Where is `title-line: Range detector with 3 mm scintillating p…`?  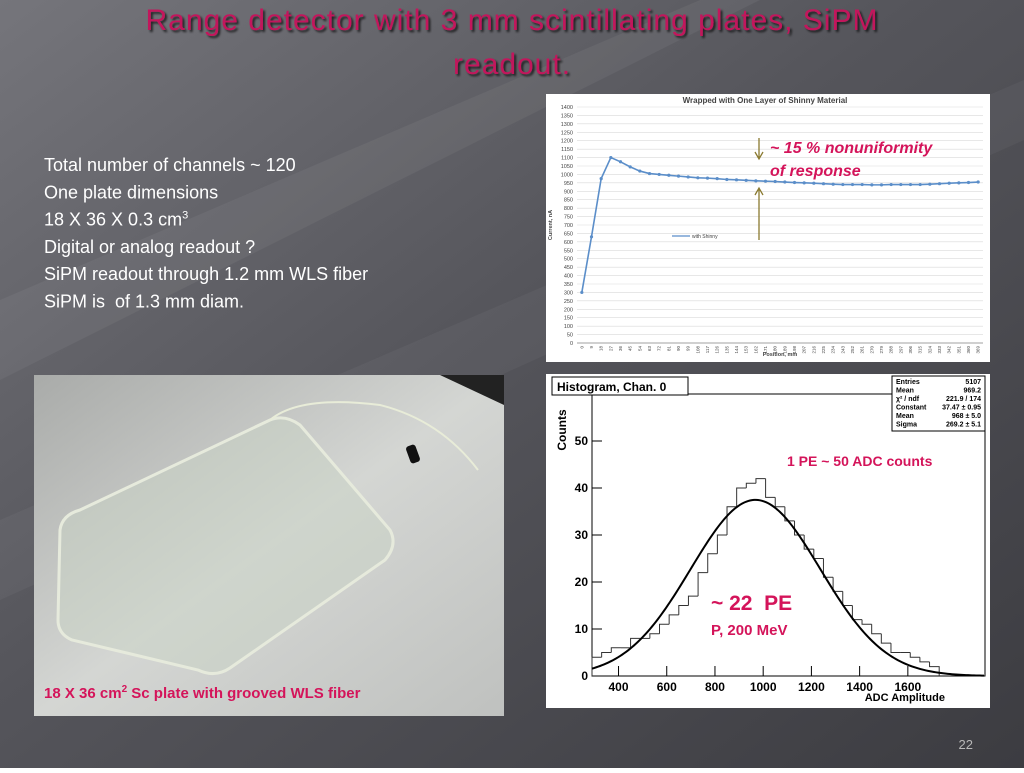 title-line: Range detector with 3 mm scintillating p… is located at coordinates (512, 20).